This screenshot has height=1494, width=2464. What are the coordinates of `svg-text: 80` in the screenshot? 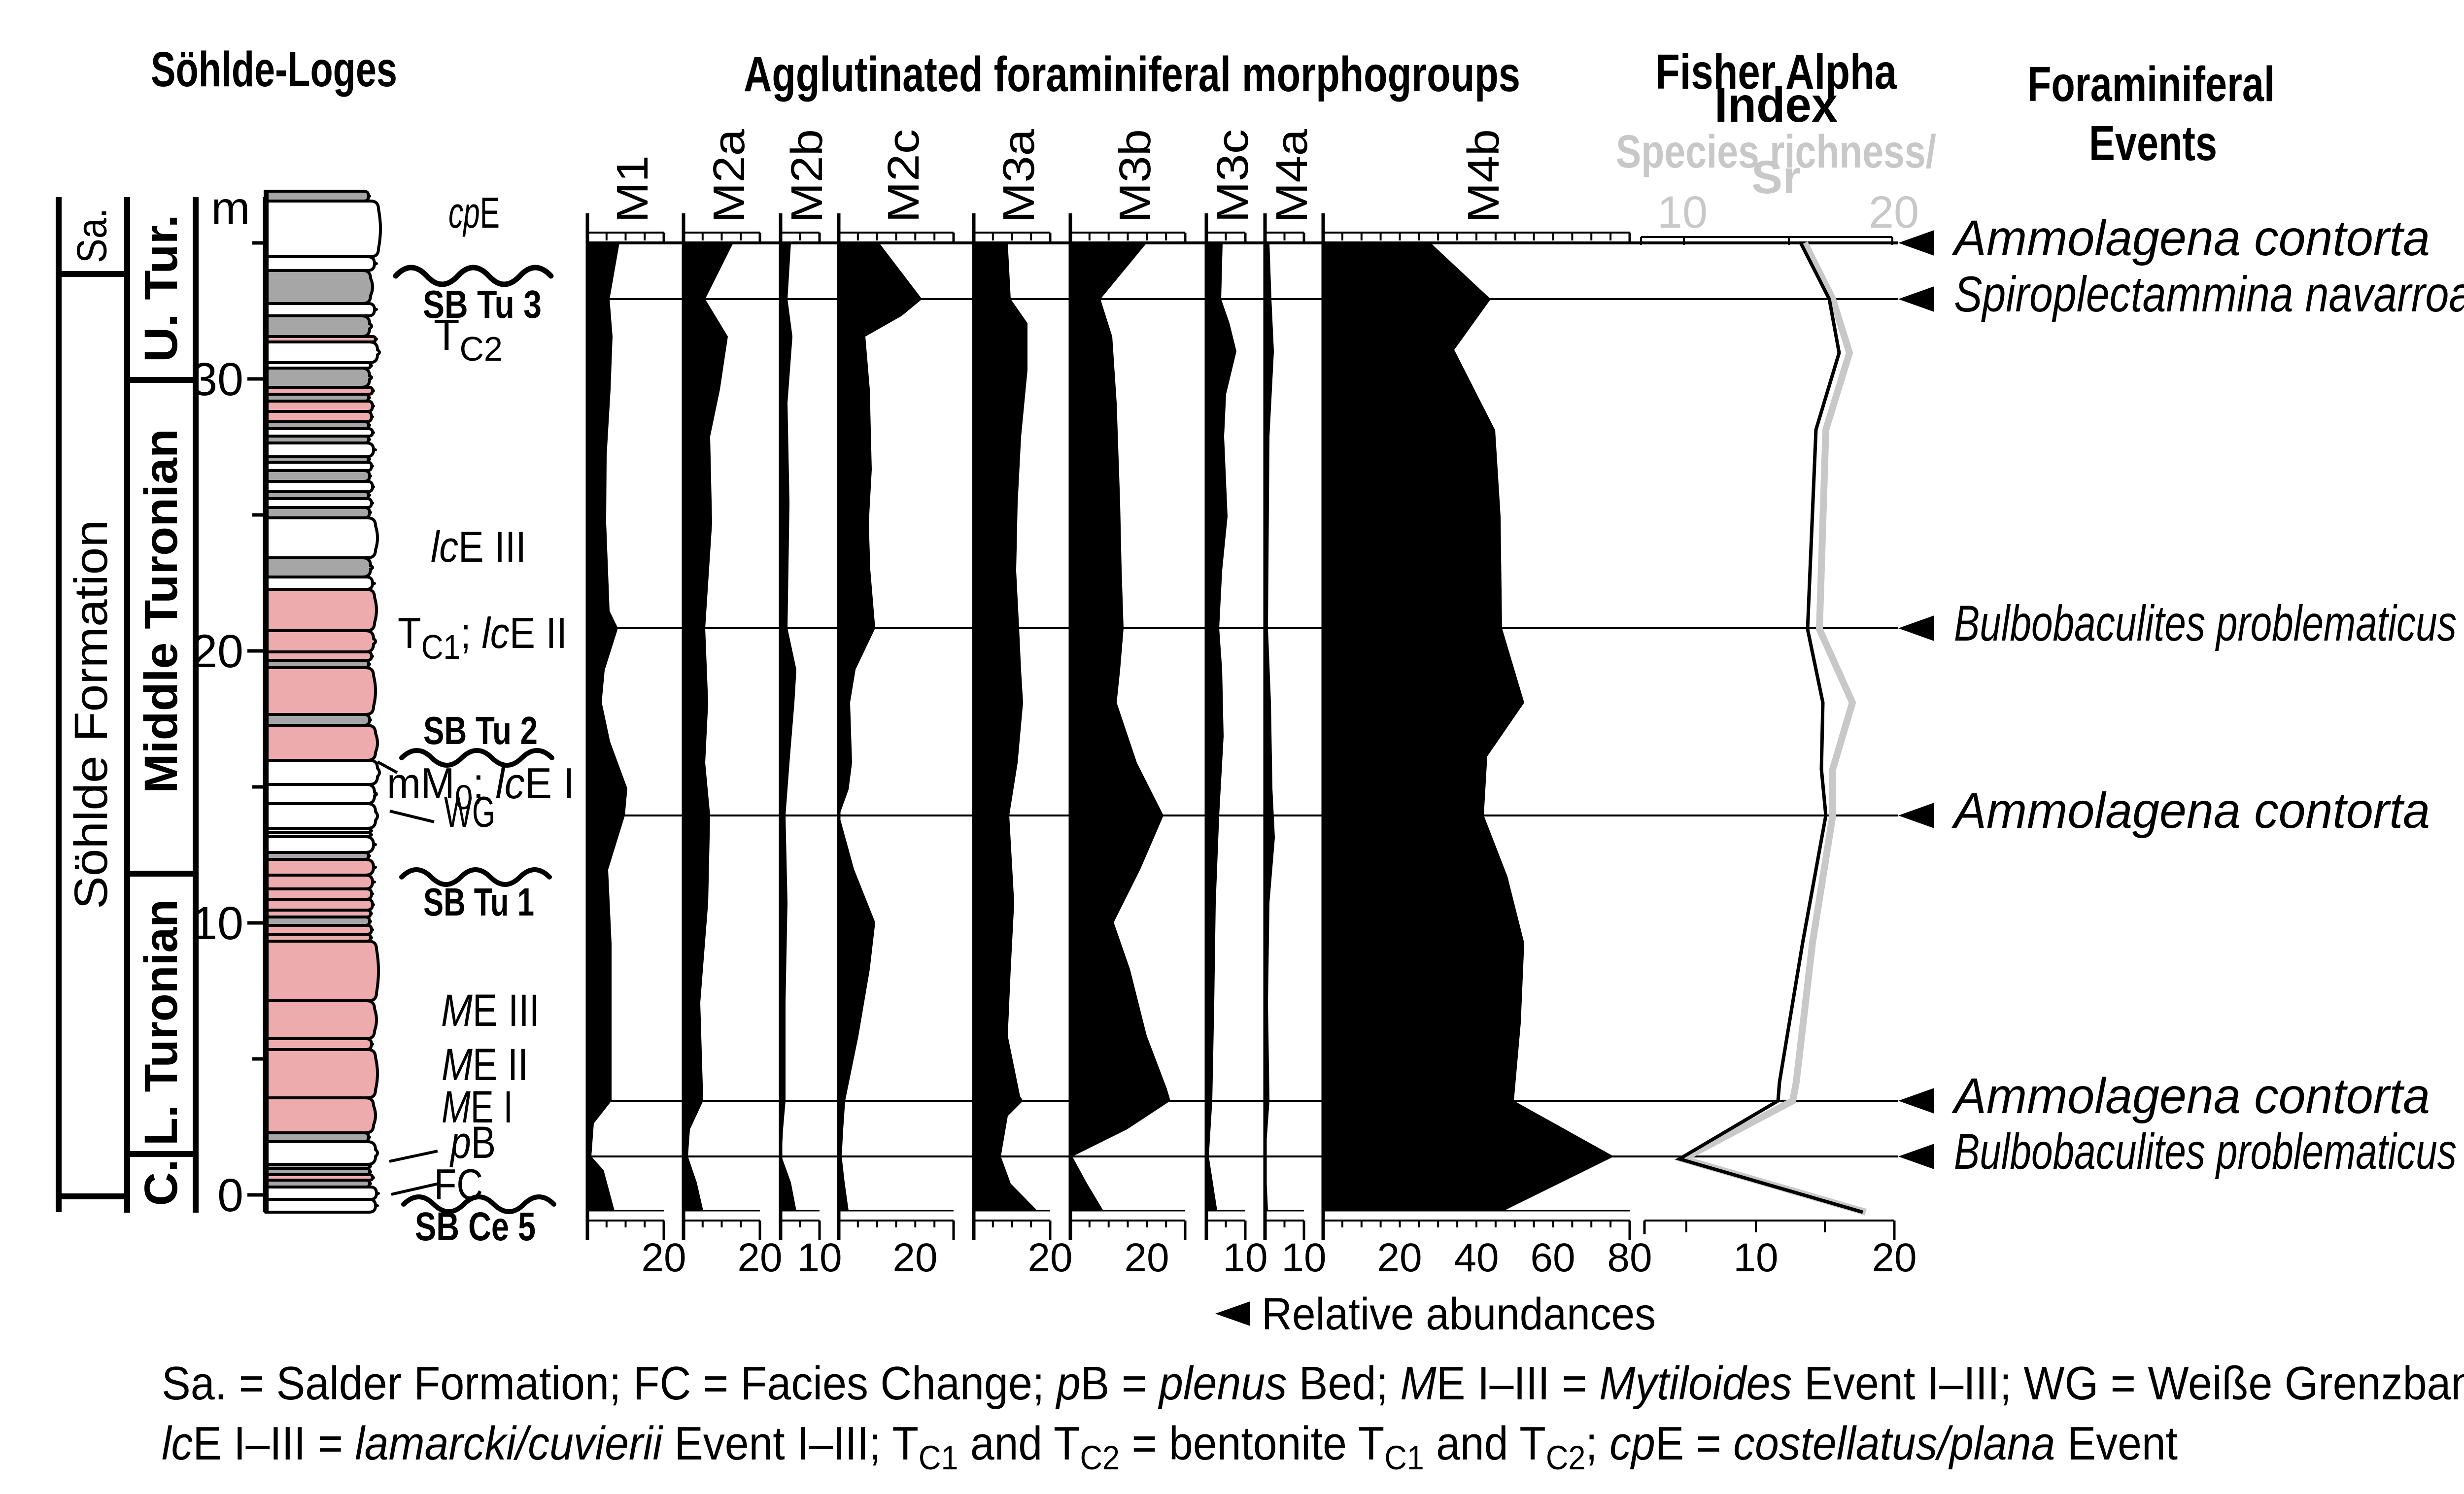 It's located at (1629, 1257).